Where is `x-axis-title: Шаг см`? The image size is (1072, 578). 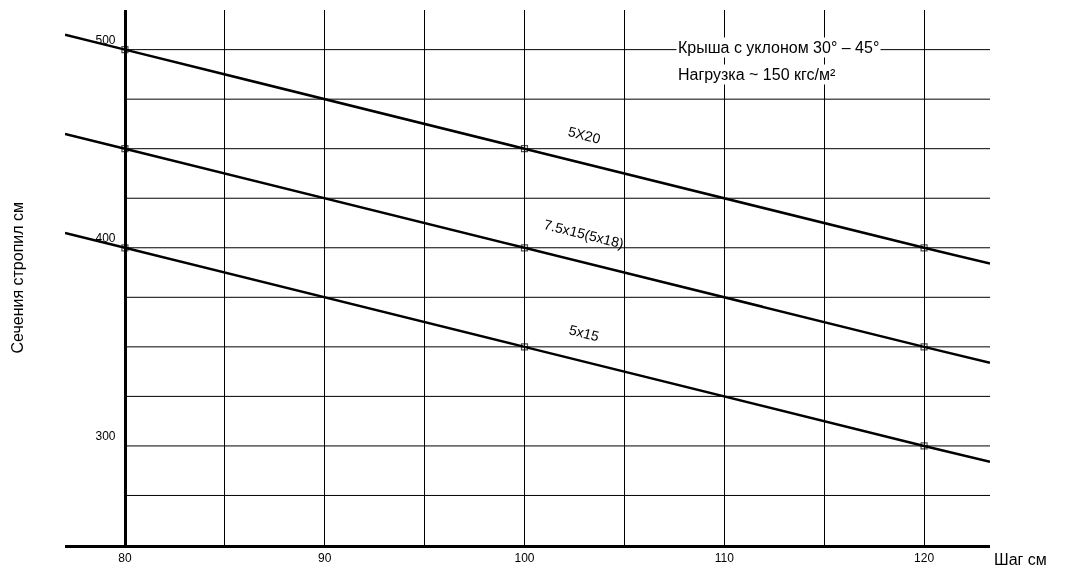 x-axis-title: Шаг см is located at coordinates (1020, 559).